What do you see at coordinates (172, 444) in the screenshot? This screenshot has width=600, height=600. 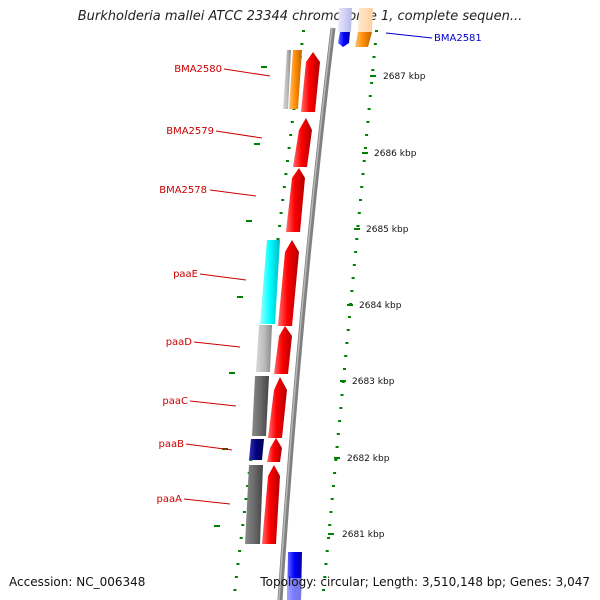 I see `gene-label-paab: paaB` at bounding box center [172, 444].